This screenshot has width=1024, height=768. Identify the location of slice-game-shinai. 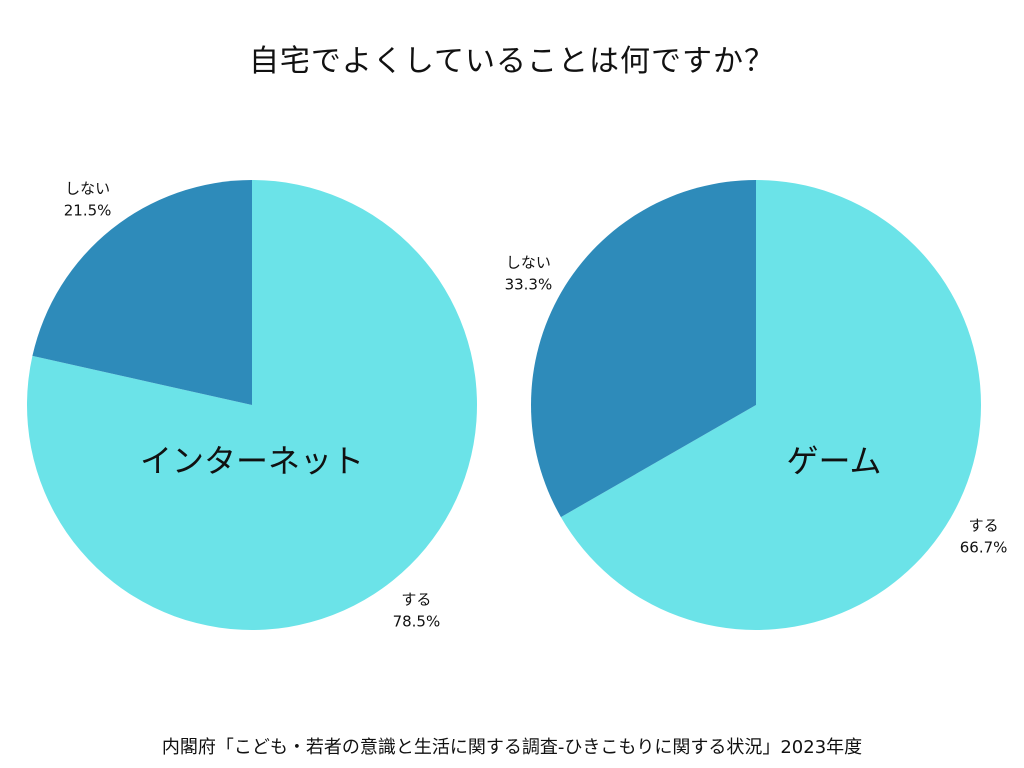
(643, 349).